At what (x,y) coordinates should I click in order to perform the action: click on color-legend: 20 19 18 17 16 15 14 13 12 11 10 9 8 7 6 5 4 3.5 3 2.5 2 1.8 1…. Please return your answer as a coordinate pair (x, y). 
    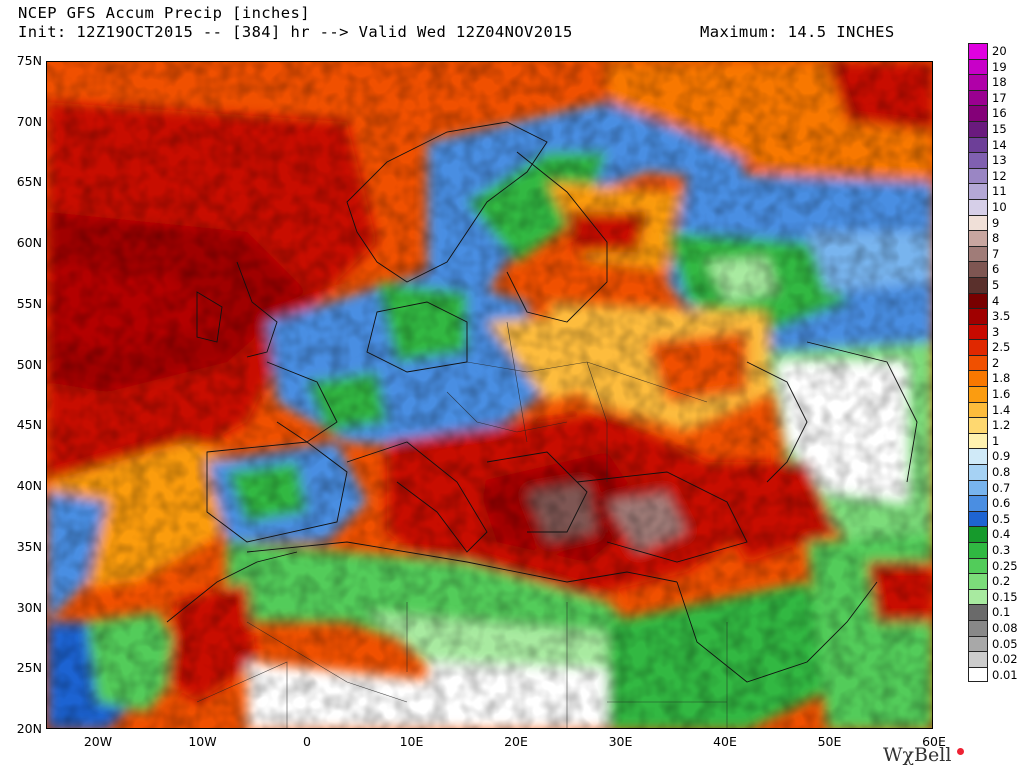
    Looking at the image, I should click on (994, 363).